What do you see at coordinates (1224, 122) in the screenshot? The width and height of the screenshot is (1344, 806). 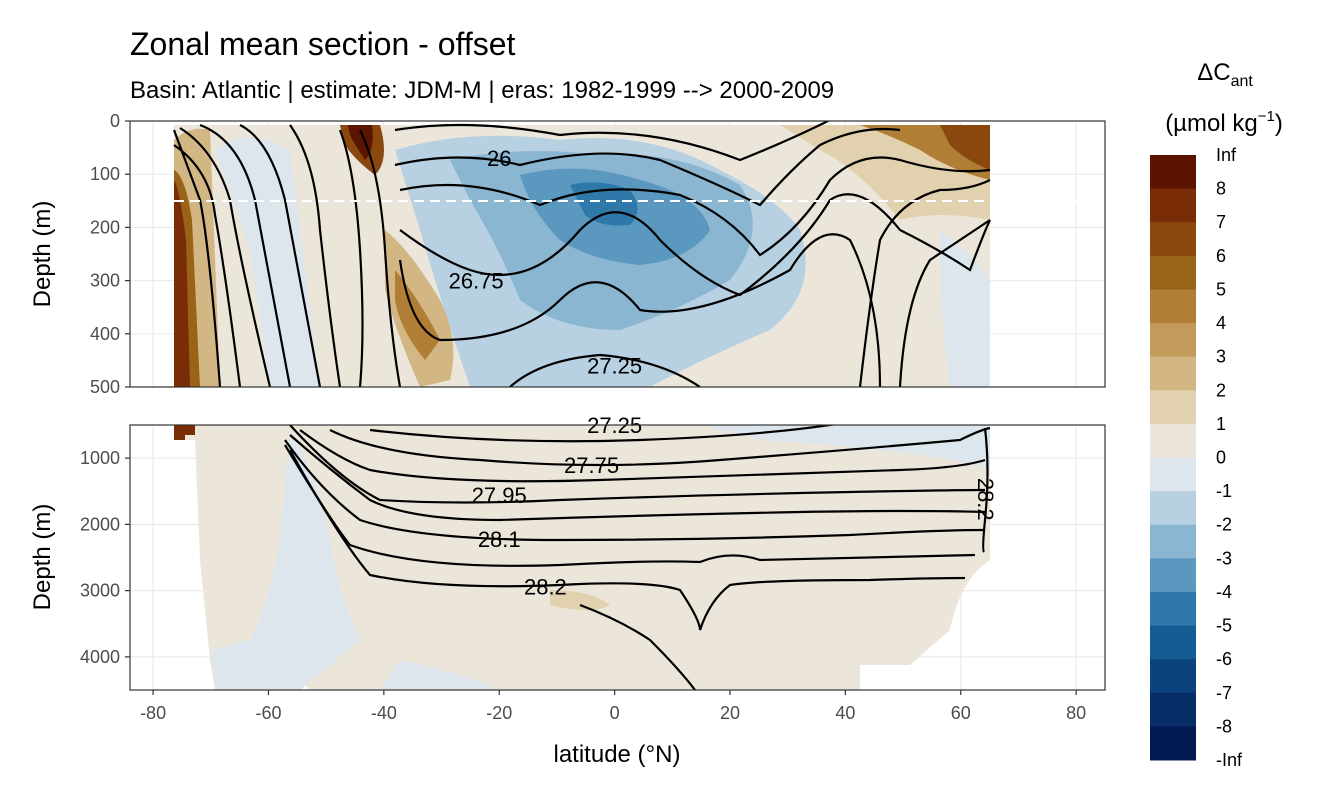 I see `legend-units: (µmol kg−1)` at bounding box center [1224, 122].